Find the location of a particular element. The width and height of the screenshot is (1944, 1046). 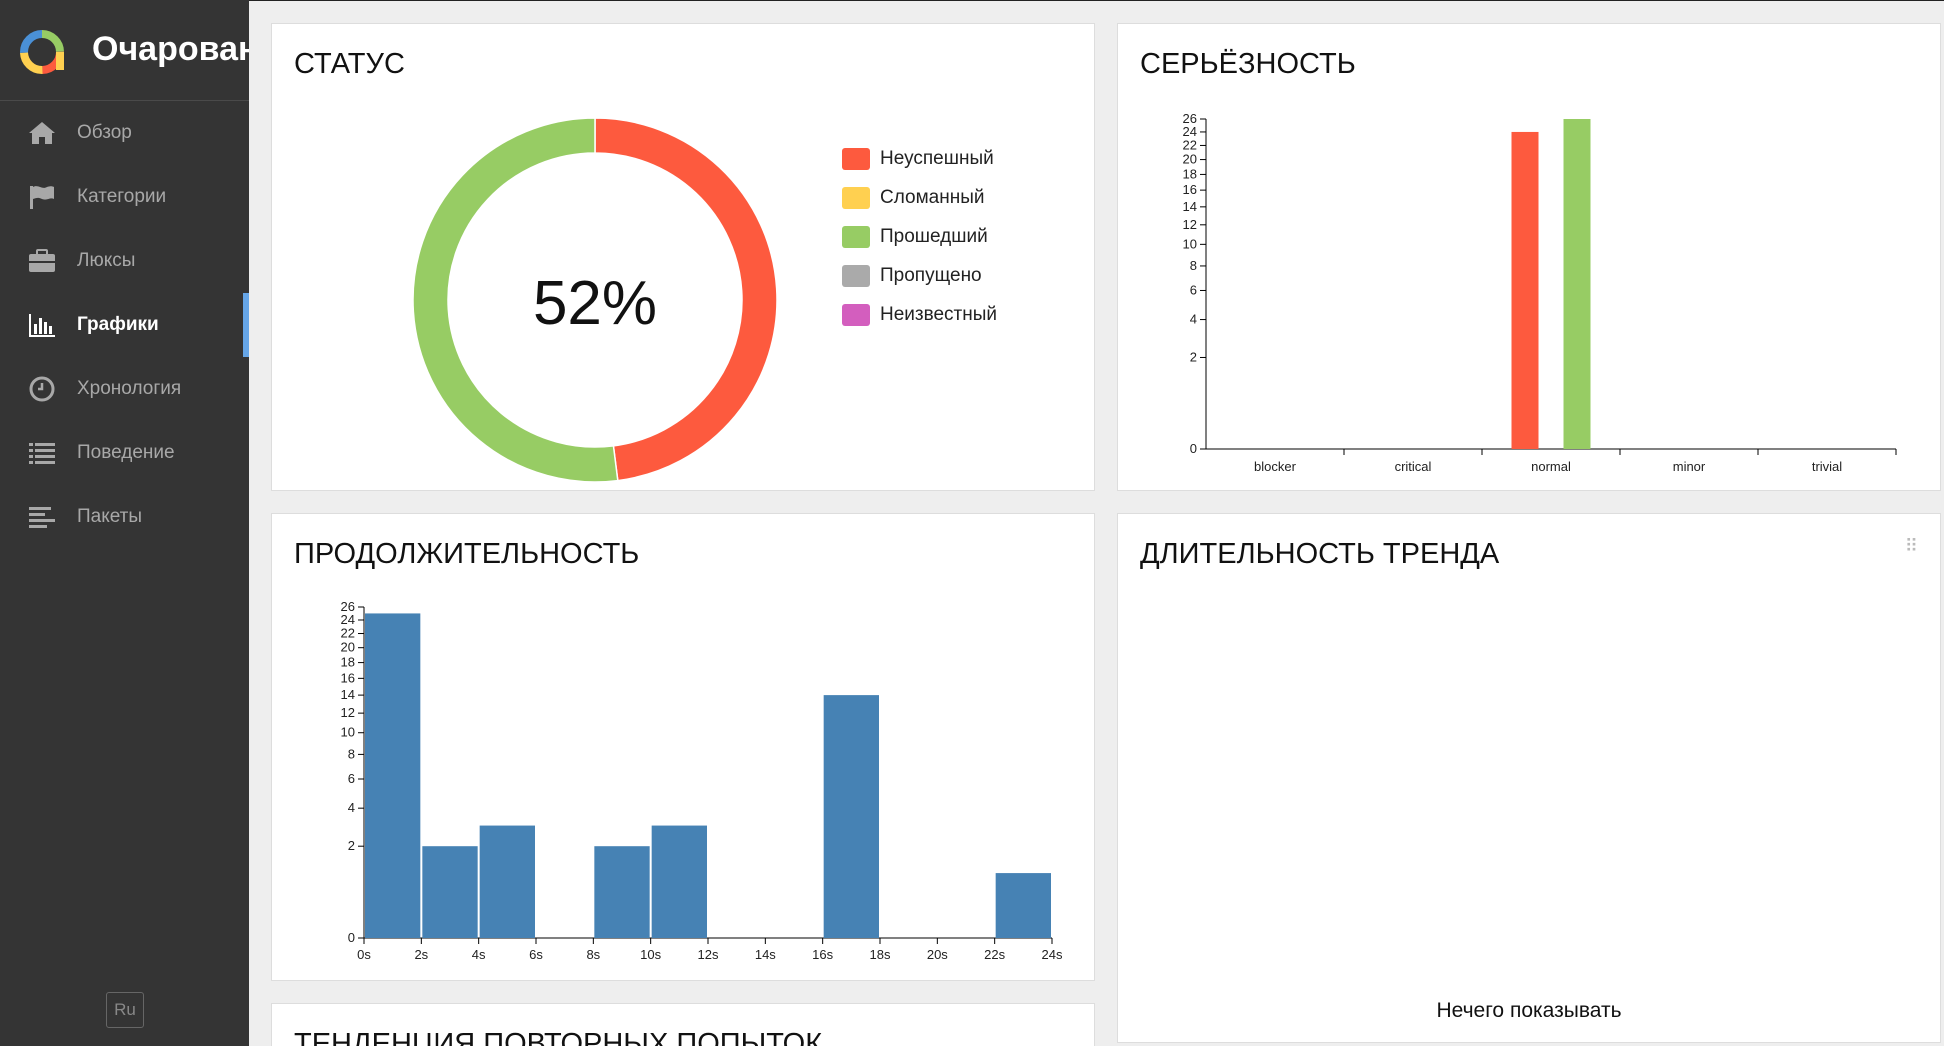

nav-item-overview: Обзор is located at coordinates (124, 133).